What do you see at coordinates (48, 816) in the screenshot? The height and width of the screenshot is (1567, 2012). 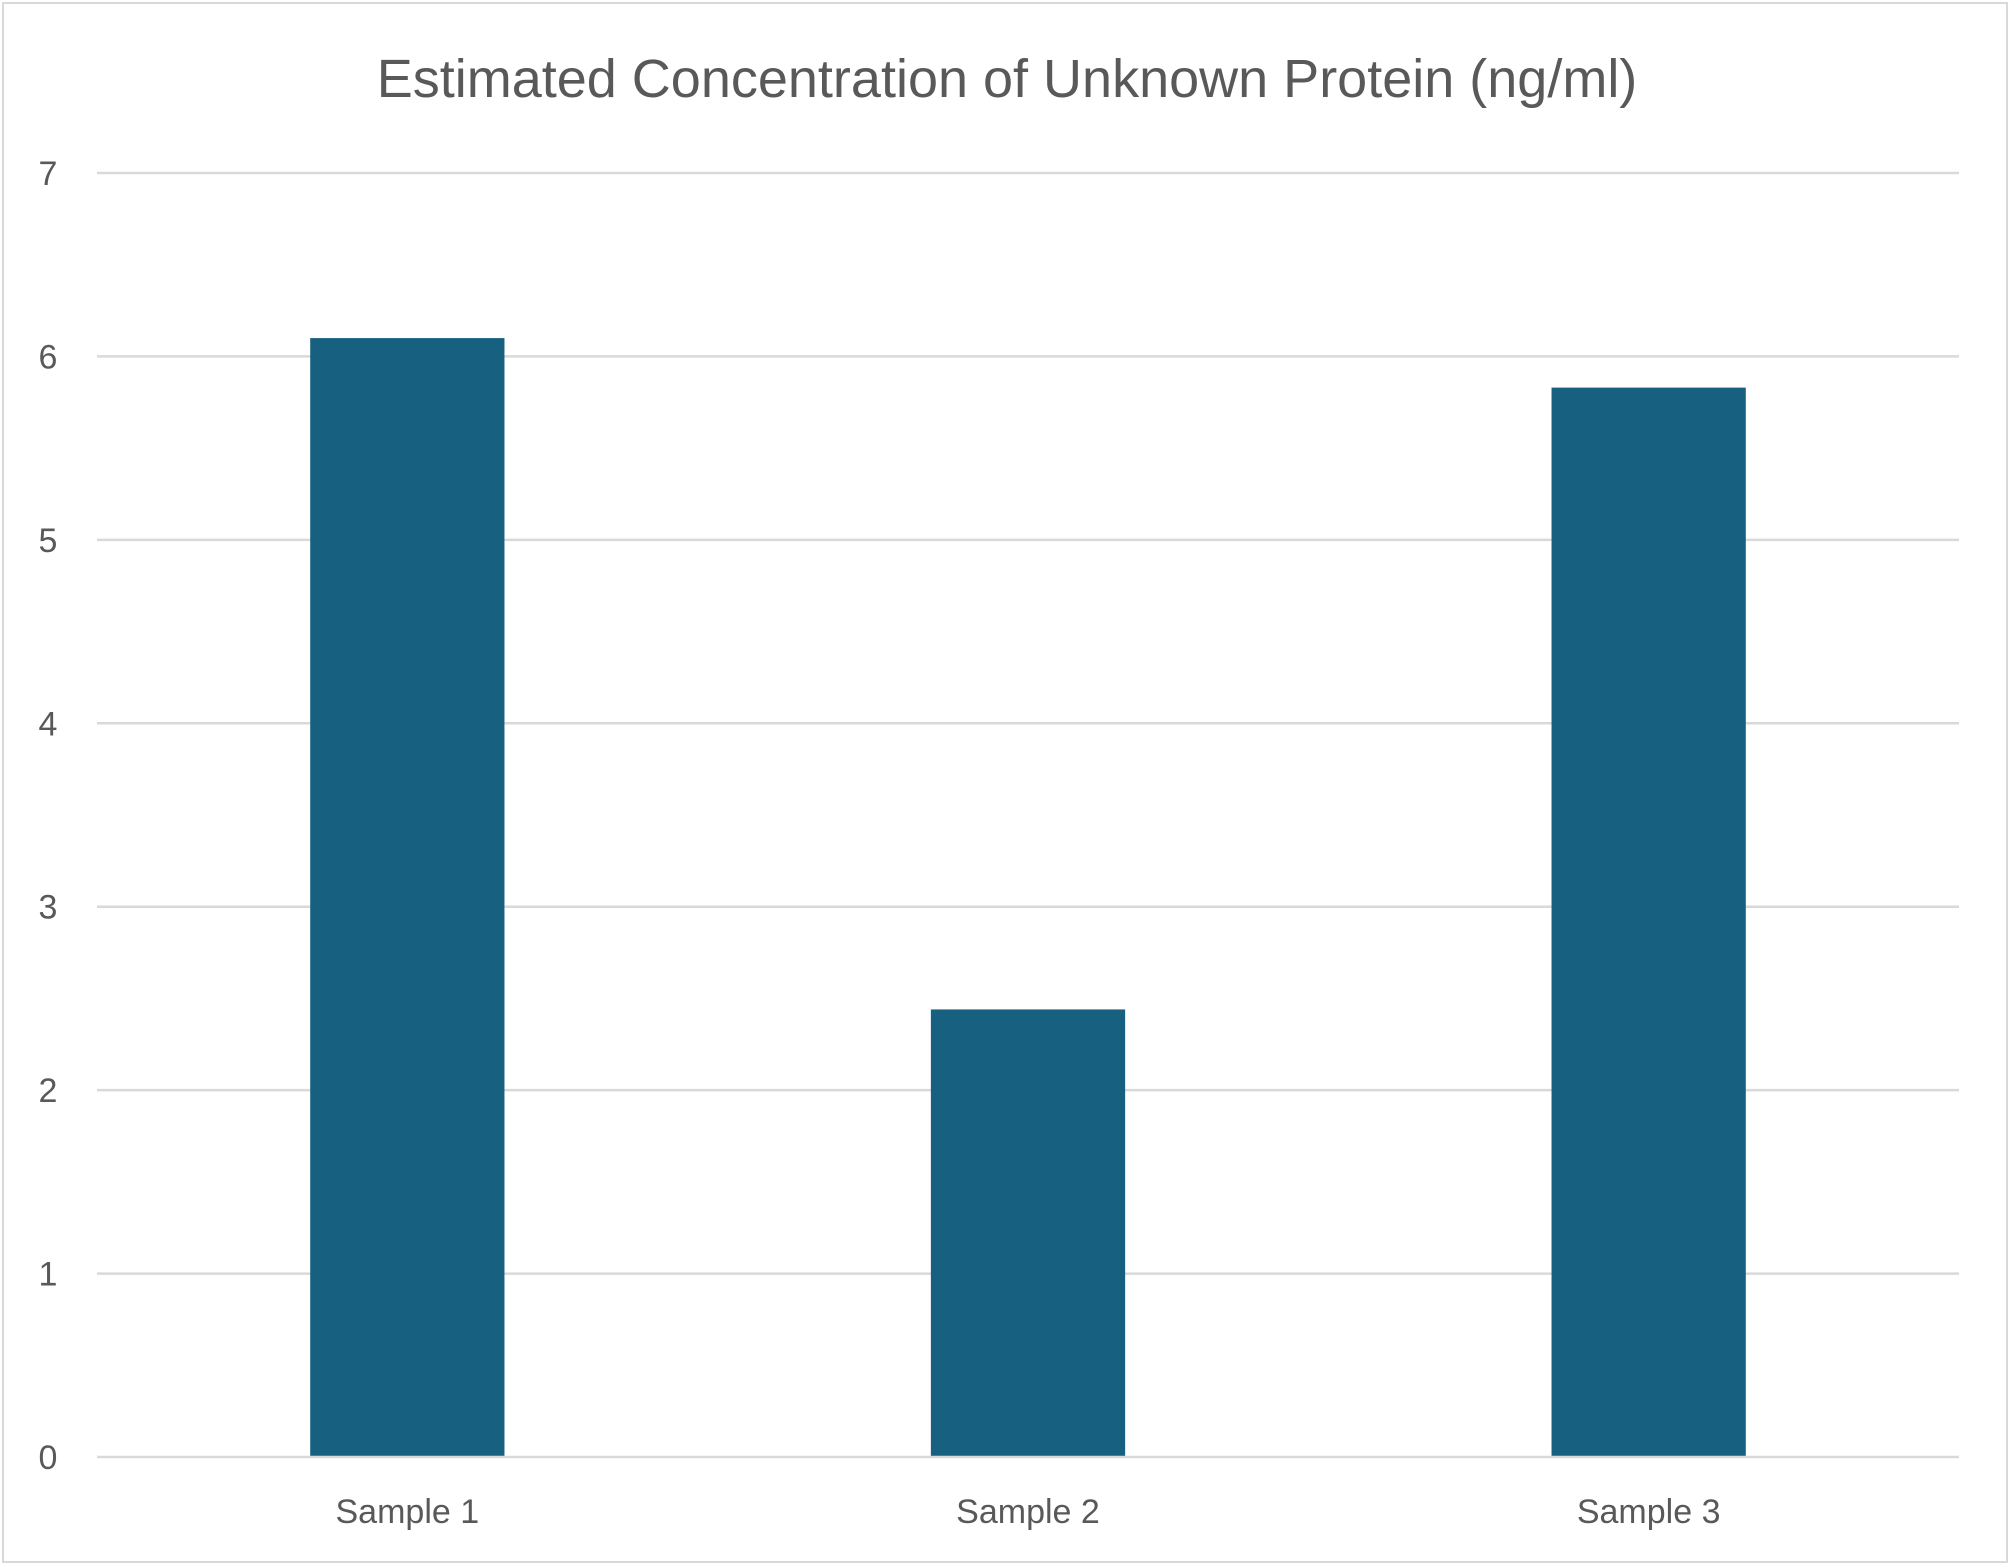 I see `y-axis-tick-labels: 0 1 2 3 4 5 6 7` at bounding box center [48, 816].